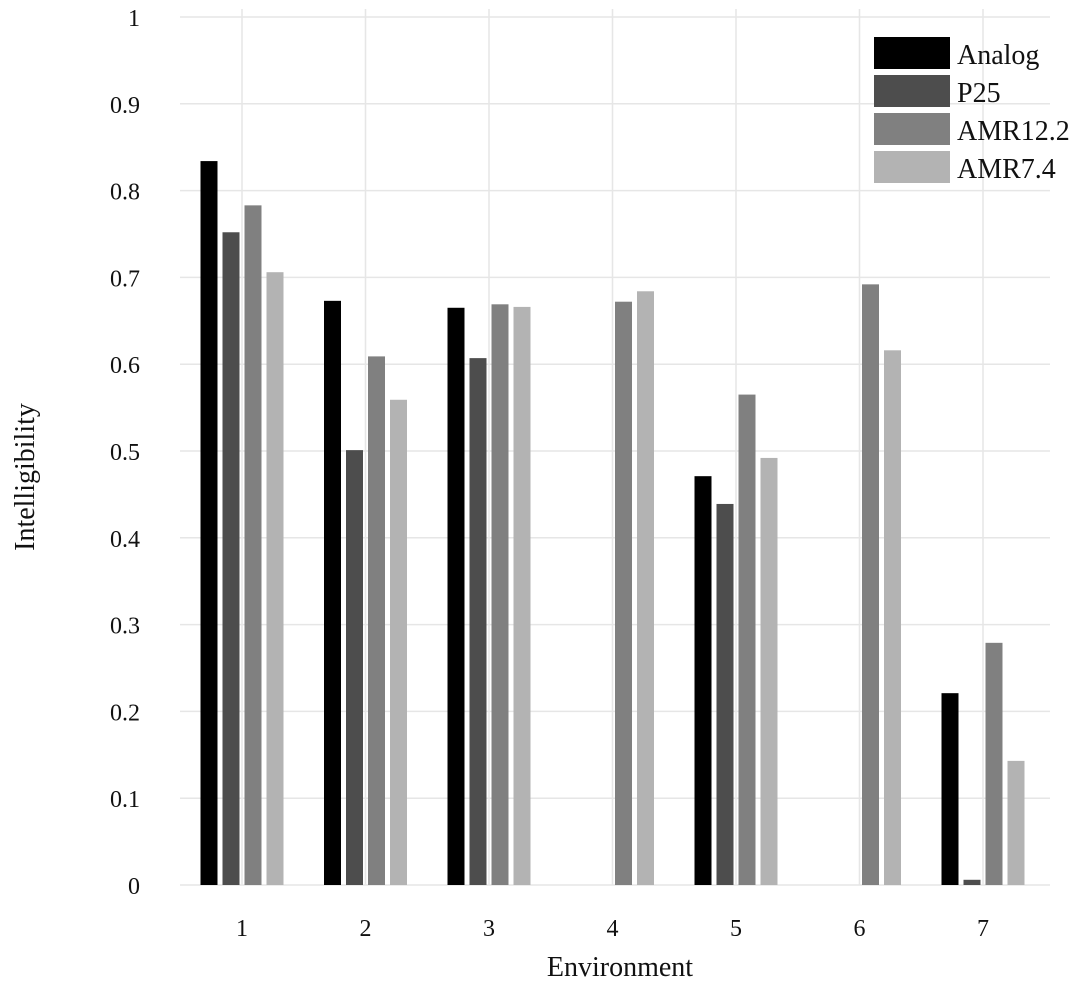 This screenshot has width=1089, height=985. Describe the element at coordinates (979, 93) in the screenshot. I see `legend-label-p25: P25` at that location.